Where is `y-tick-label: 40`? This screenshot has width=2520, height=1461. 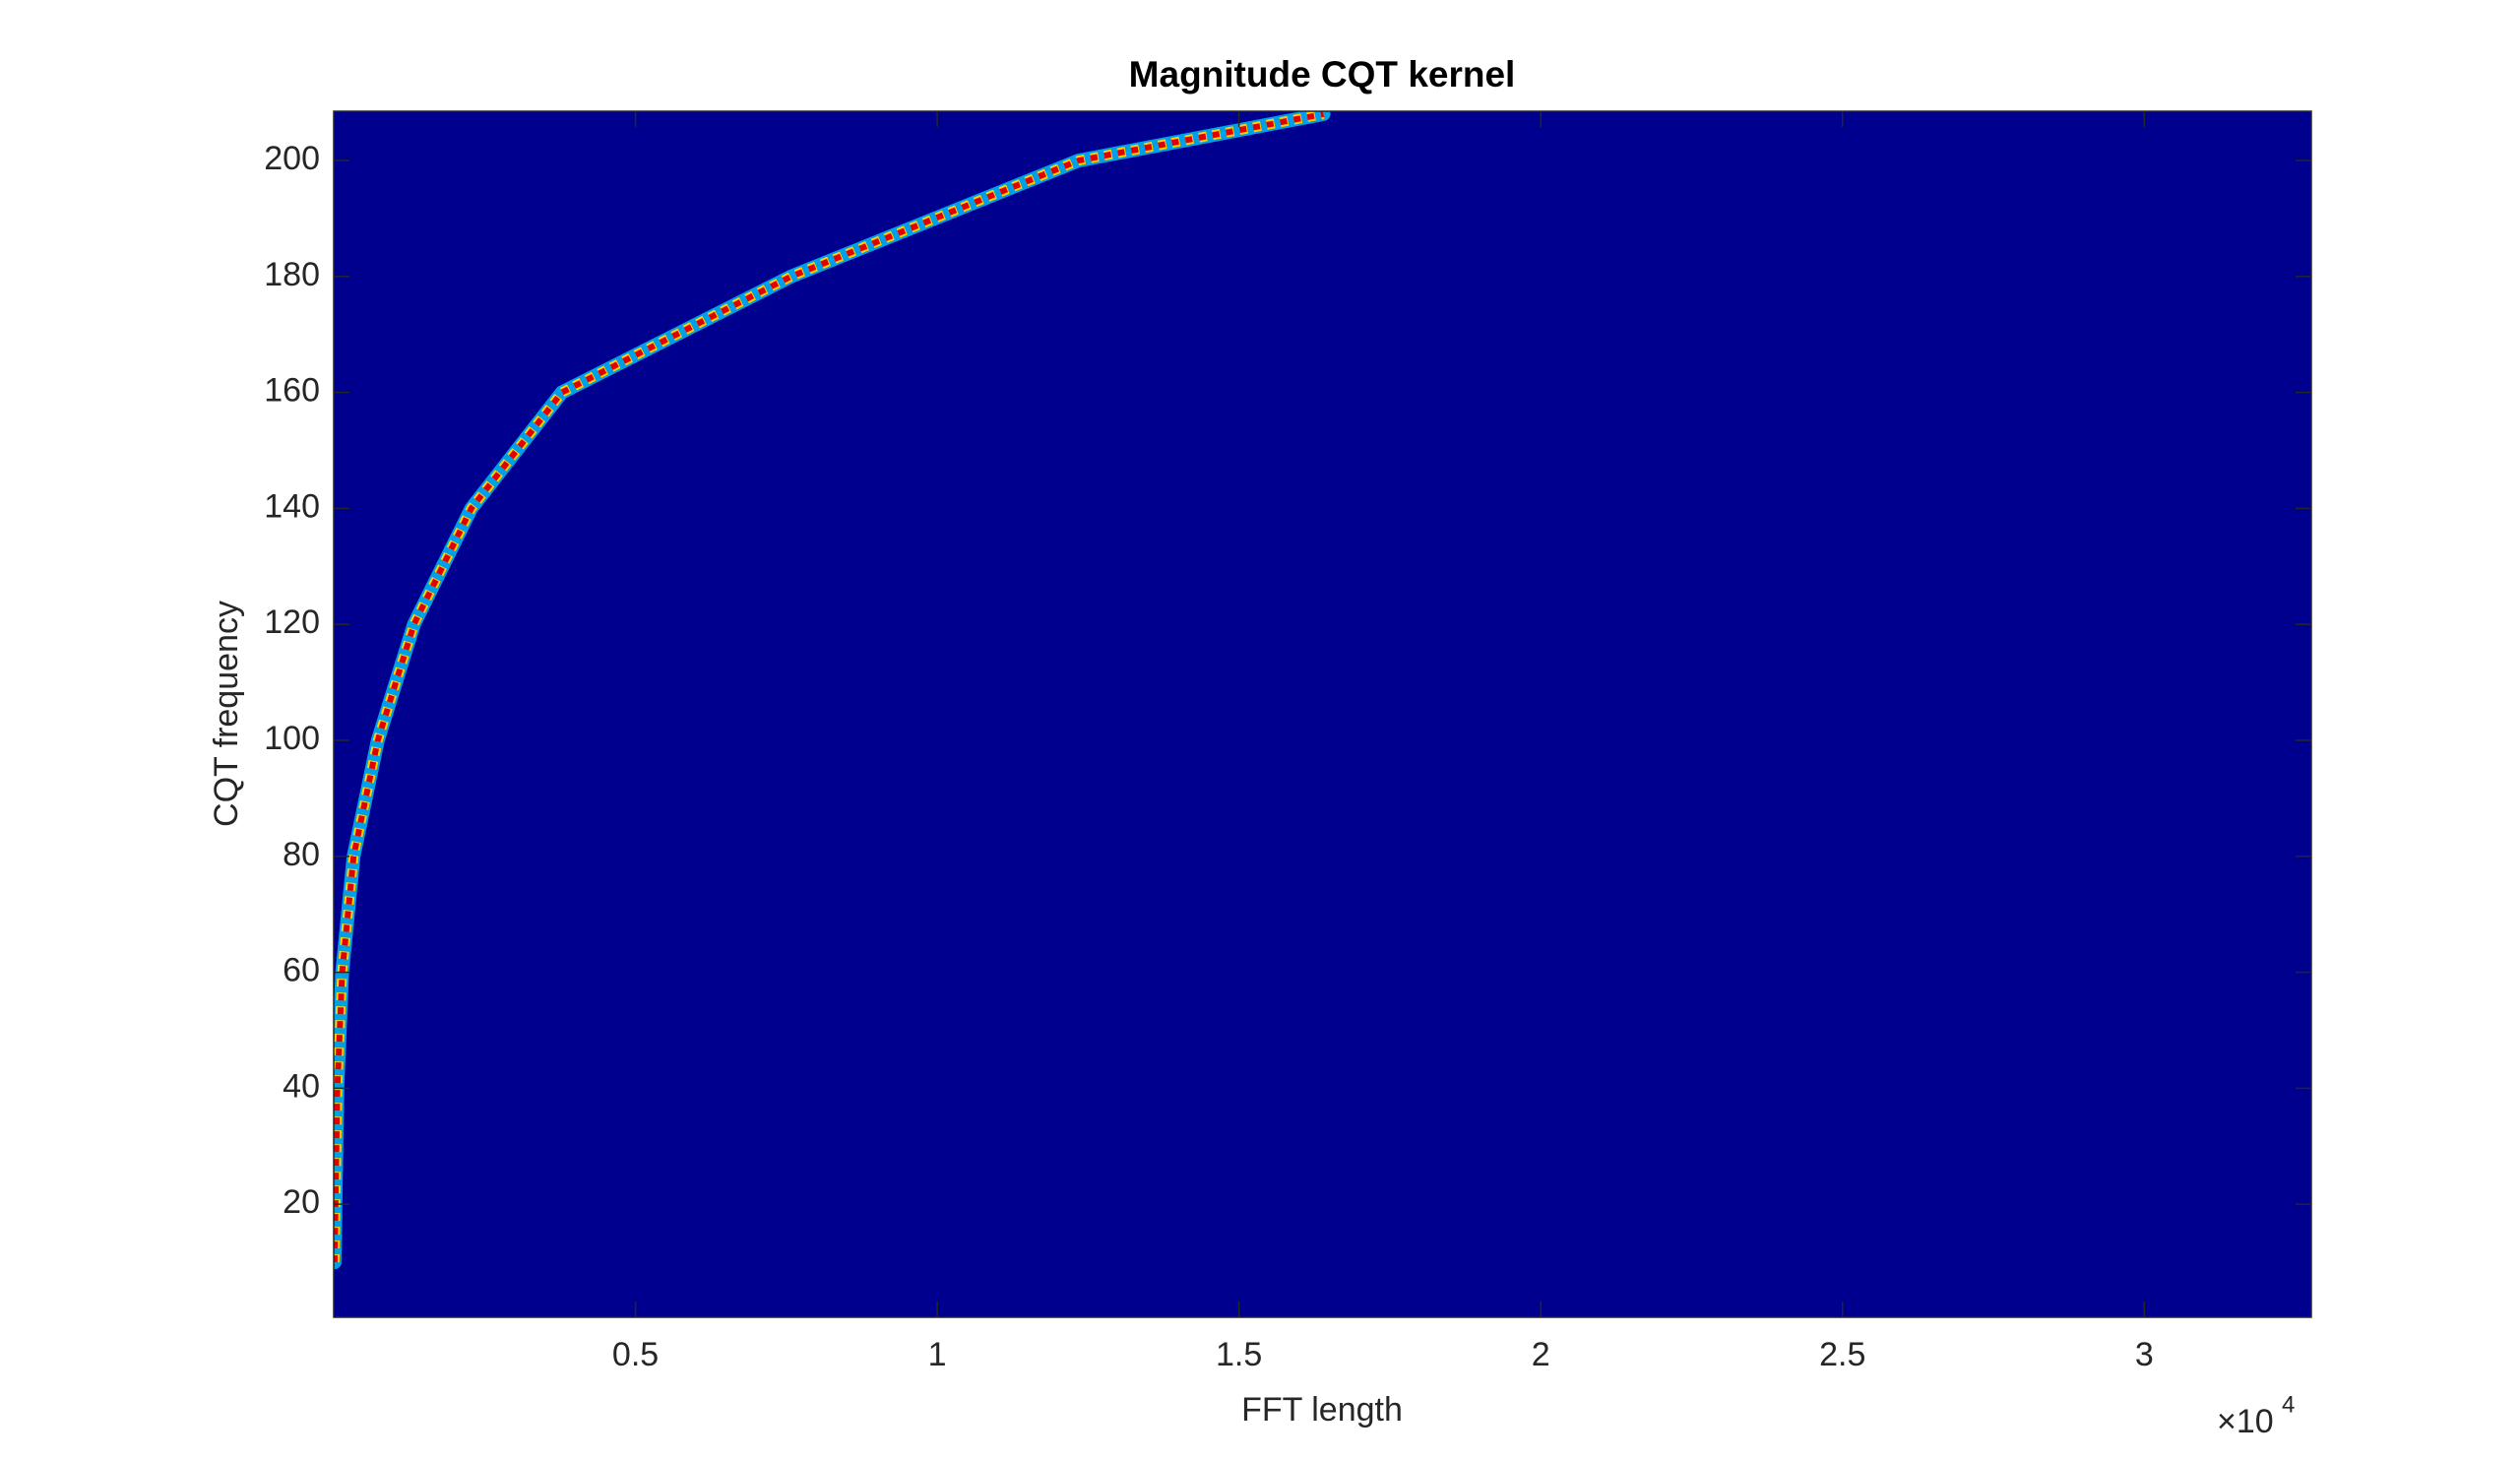
y-tick-label: 40 is located at coordinates (301, 1086).